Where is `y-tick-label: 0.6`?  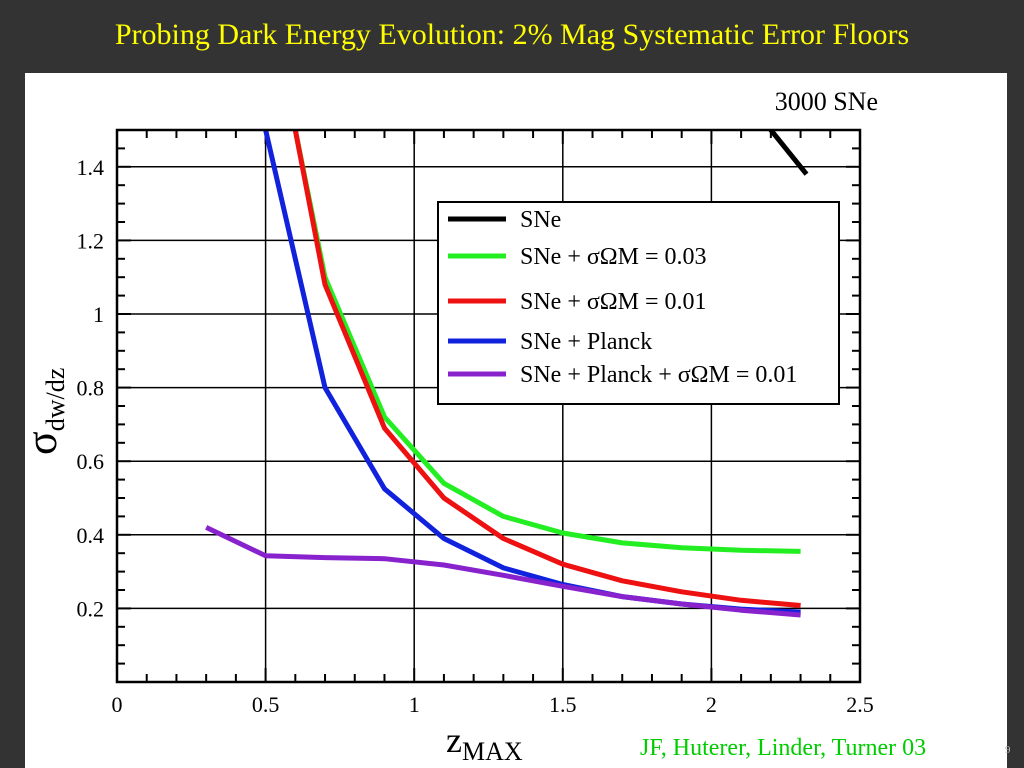 y-tick-label: 0.6 is located at coordinates (91, 461).